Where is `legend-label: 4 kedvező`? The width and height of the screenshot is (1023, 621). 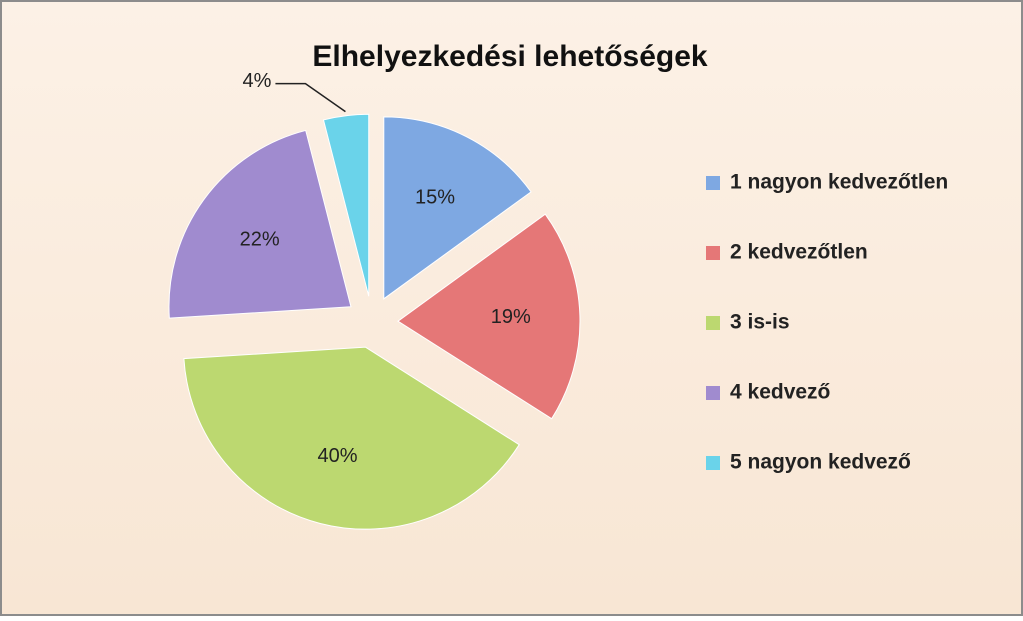 legend-label: 4 kedvező is located at coordinates (780, 392).